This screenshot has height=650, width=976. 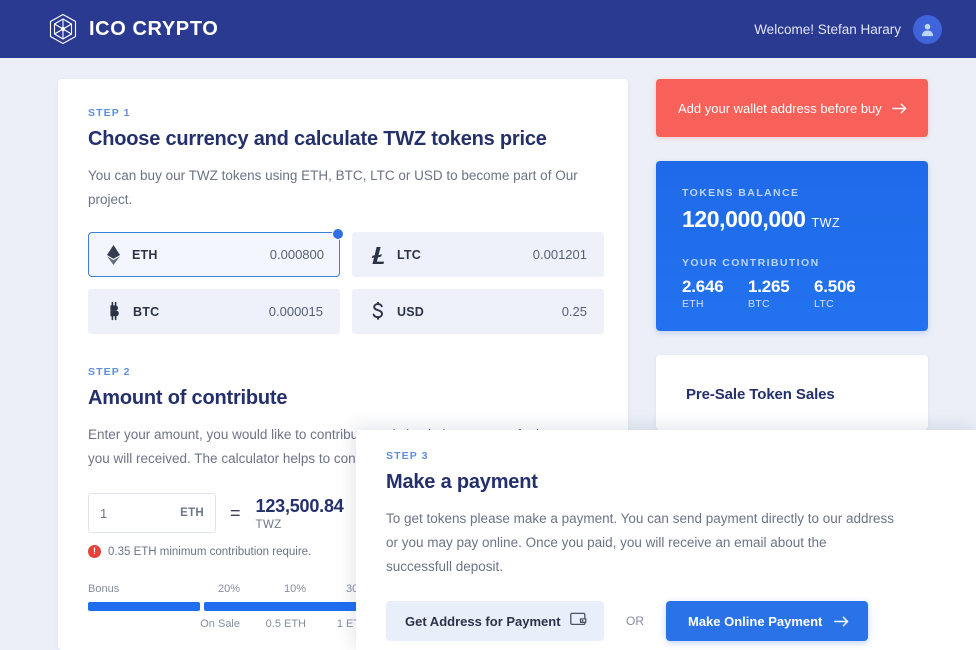 What do you see at coordinates (488, 29) in the screenshot?
I see `app-header: ICO CRYPTO Welcome! Stefan Harary` at bounding box center [488, 29].